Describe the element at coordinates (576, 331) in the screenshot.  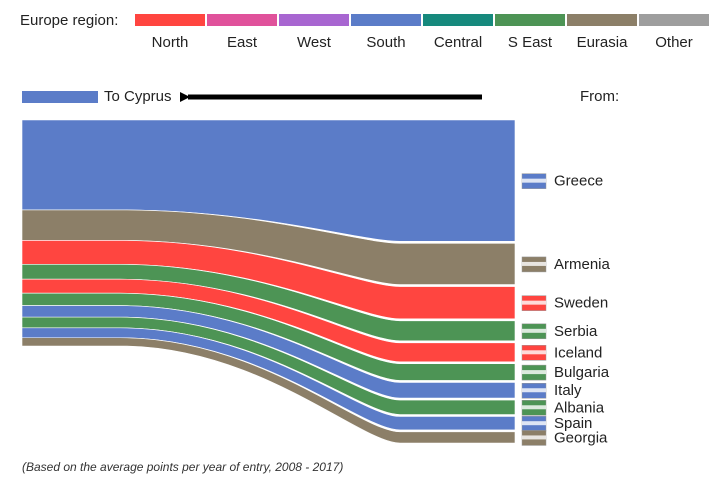
I see `country-label-serbia: Serbia` at that location.